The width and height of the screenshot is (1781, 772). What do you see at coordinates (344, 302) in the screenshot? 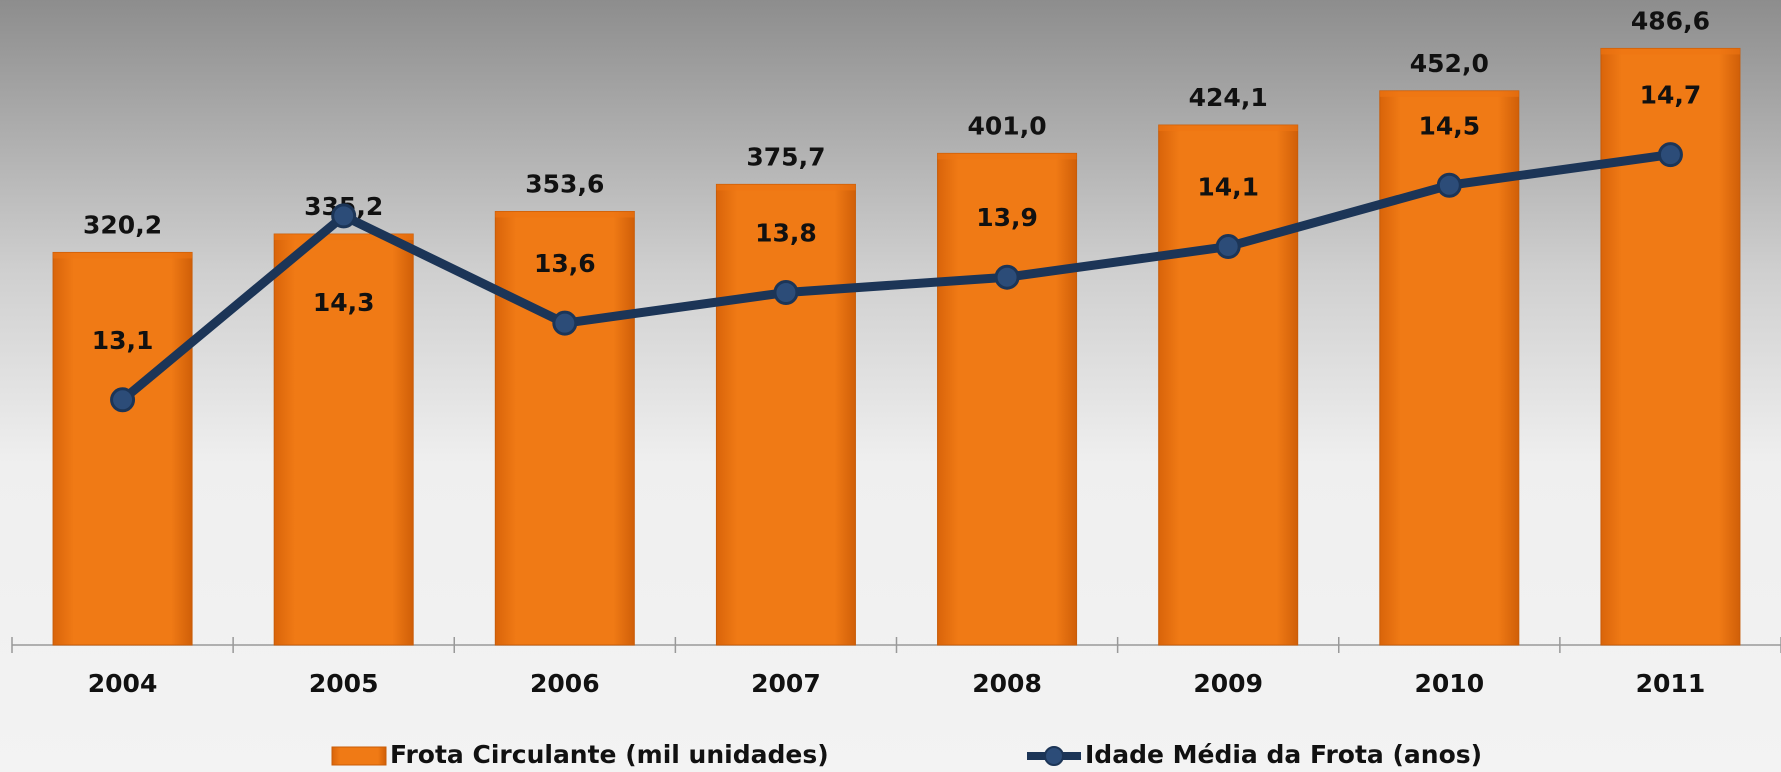
I see `line-value-label: 14,3` at bounding box center [344, 302].